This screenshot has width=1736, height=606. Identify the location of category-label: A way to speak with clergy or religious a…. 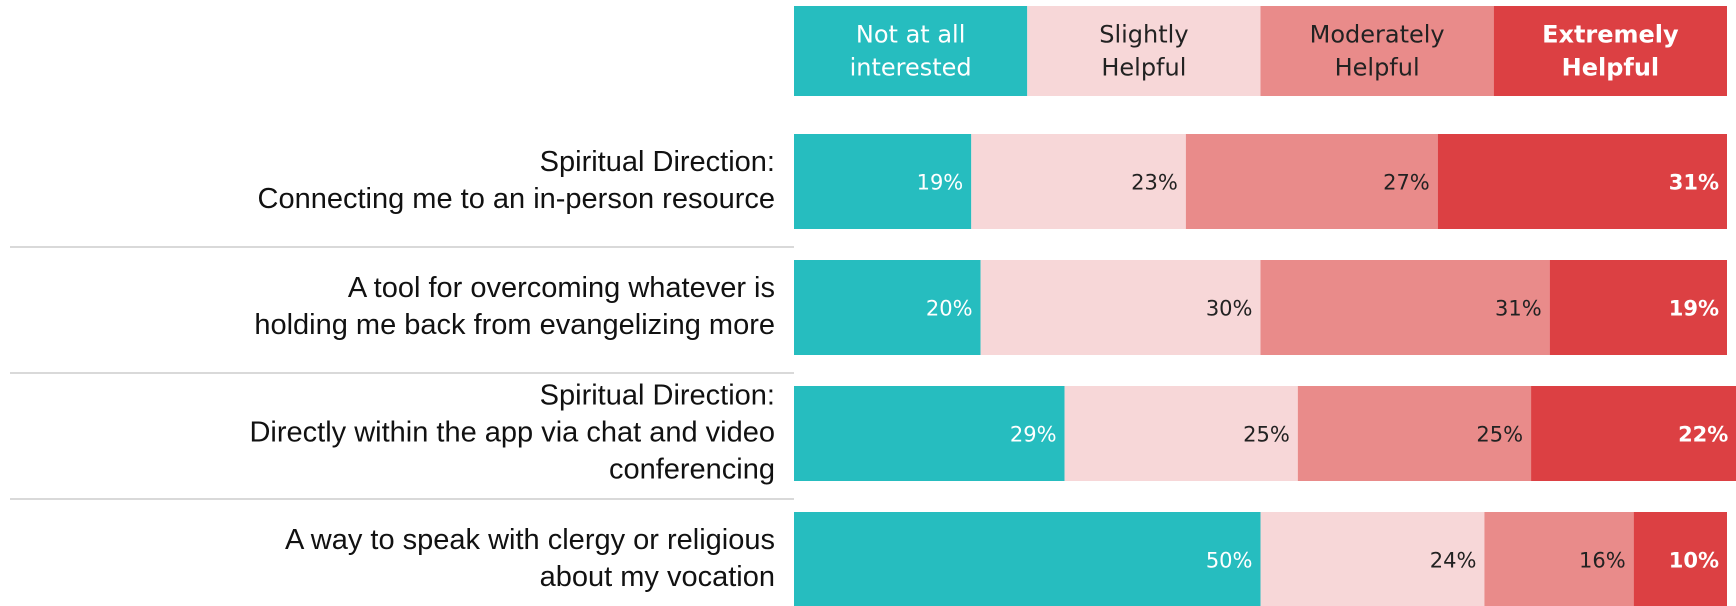
(530, 558).